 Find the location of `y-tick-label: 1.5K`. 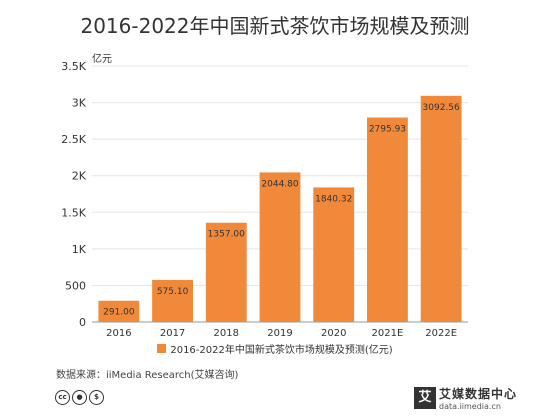

y-tick-label: 1.5K is located at coordinates (73, 212).